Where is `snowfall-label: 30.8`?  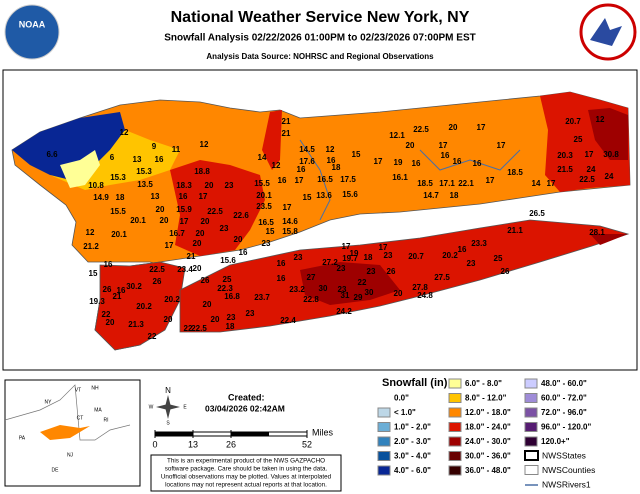
snowfall-label: 30.8 is located at coordinates (611, 154).